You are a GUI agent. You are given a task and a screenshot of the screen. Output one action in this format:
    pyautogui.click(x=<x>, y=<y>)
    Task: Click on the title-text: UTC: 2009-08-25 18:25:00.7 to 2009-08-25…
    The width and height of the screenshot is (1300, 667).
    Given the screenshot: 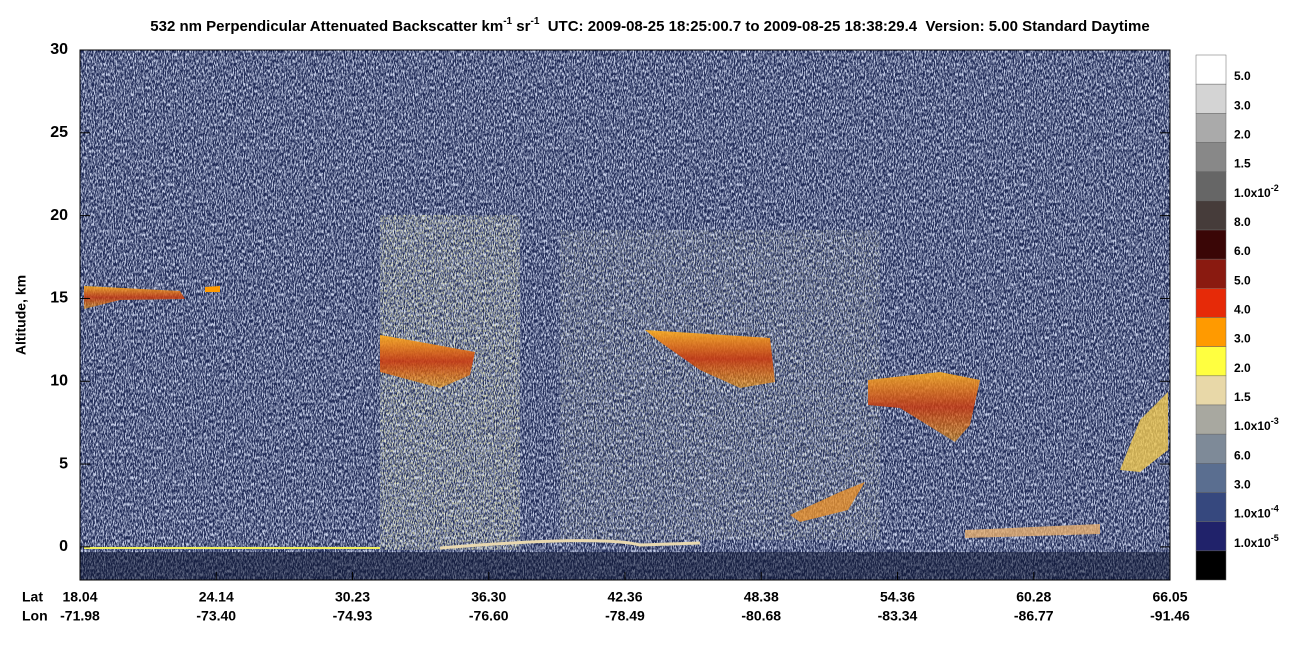 What is the action you would take?
    pyautogui.click(x=844, y=26)
    